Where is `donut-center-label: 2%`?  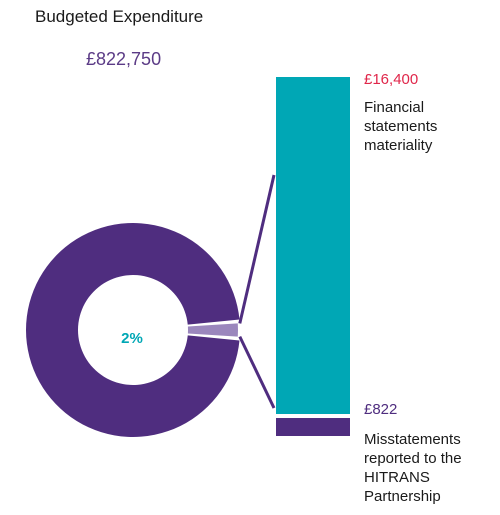
donut-center-label: 2% is located at coordinates (132, 338).